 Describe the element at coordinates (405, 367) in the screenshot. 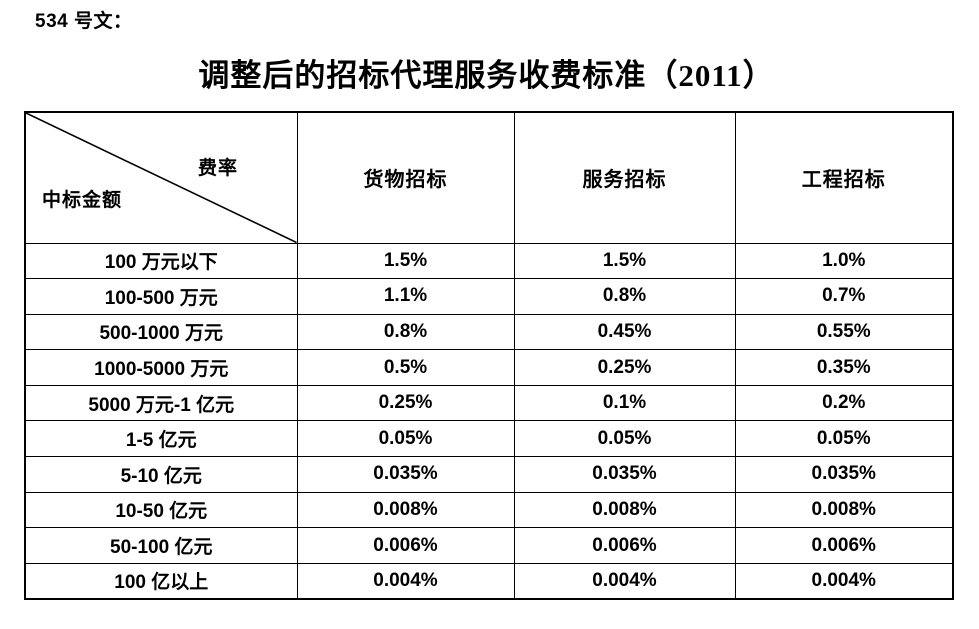

I see `fee-value: 0.5%` at that location.